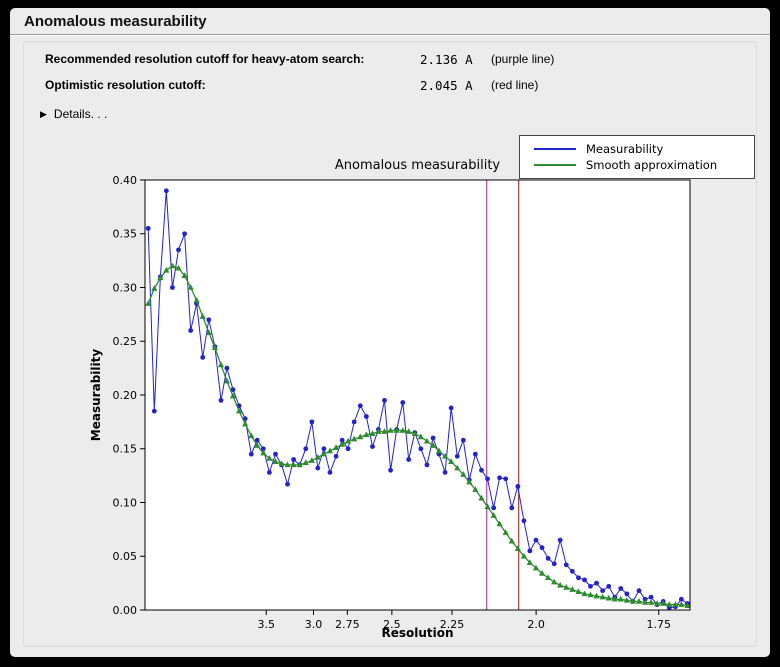 The height and width of the screenshot is (667, 780). What do you see at coordinates (652, 165) in the screenshot?
I see `legend-label-smooth-approximation: Smooth approximation` at bounding box center [652, 165].